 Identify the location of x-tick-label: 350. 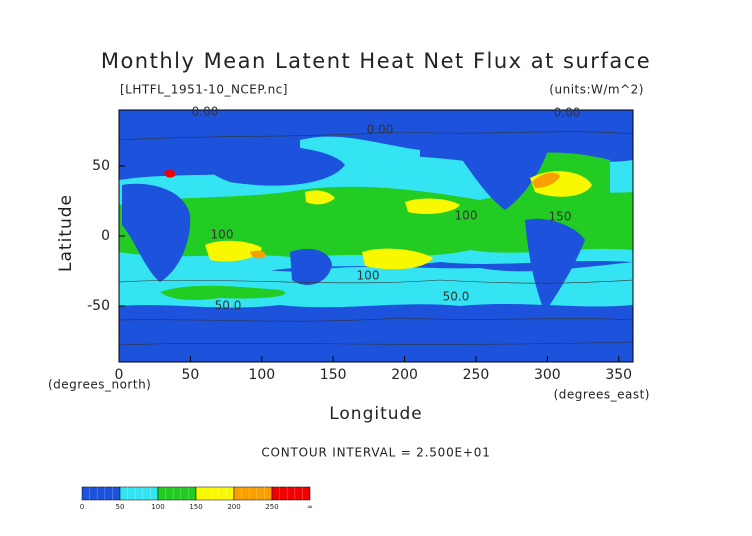
(618, 375).